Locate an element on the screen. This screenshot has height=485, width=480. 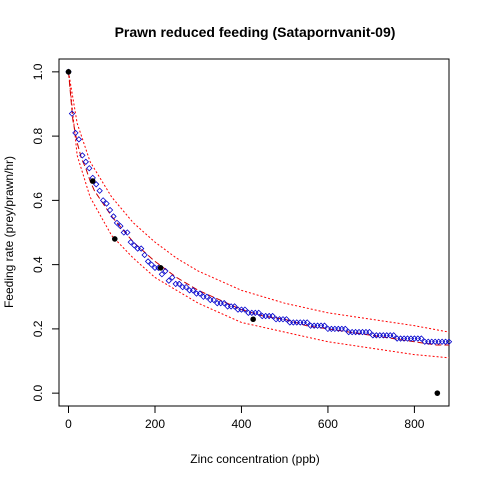
y-tick-label: 0.8 is located at coordinates (38, 135).